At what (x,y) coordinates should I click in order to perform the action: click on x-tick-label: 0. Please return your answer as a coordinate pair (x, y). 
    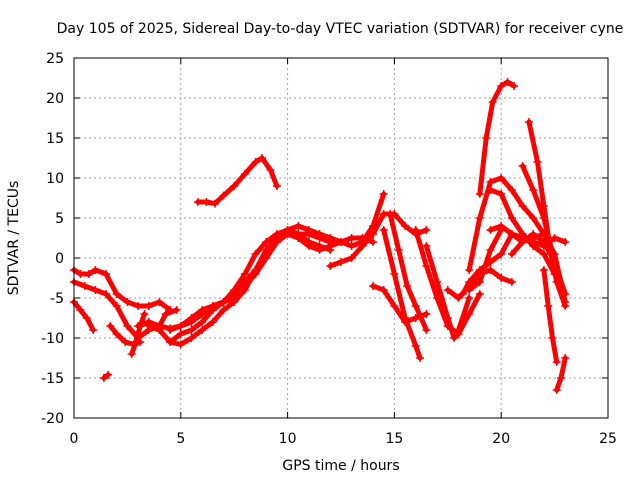
    Looking at the image, I should click on (74, 439).